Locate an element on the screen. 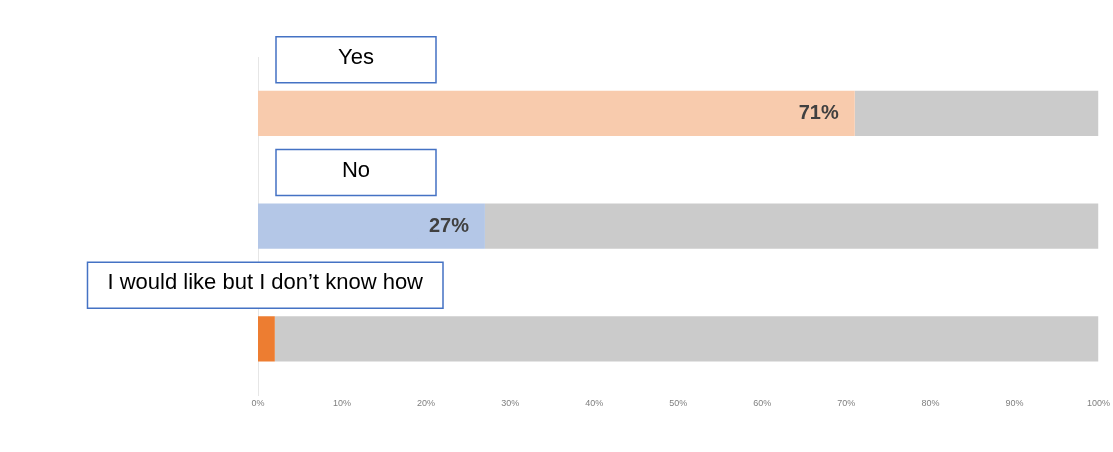 This screenshot has height=452, width=1113. y-tick-label: I would like but I don’t know how is located at coordinates (265, 282).